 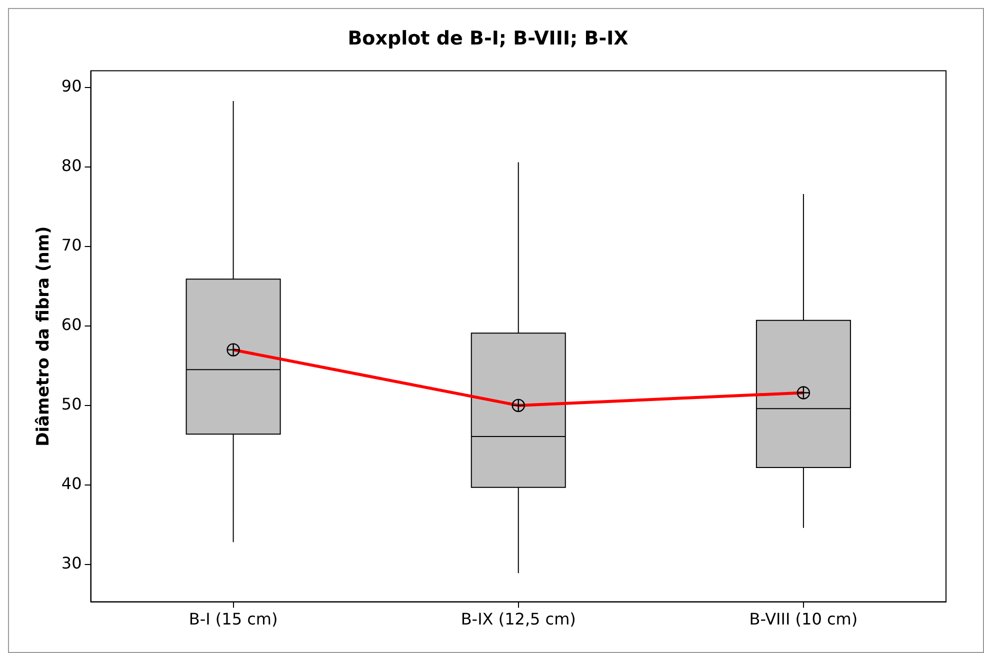 What do you see at coordinates (803, 619) in the screenshot?
I see `x-tick-label: B-VIII (10 cm)` at bounding box center [803, 619].